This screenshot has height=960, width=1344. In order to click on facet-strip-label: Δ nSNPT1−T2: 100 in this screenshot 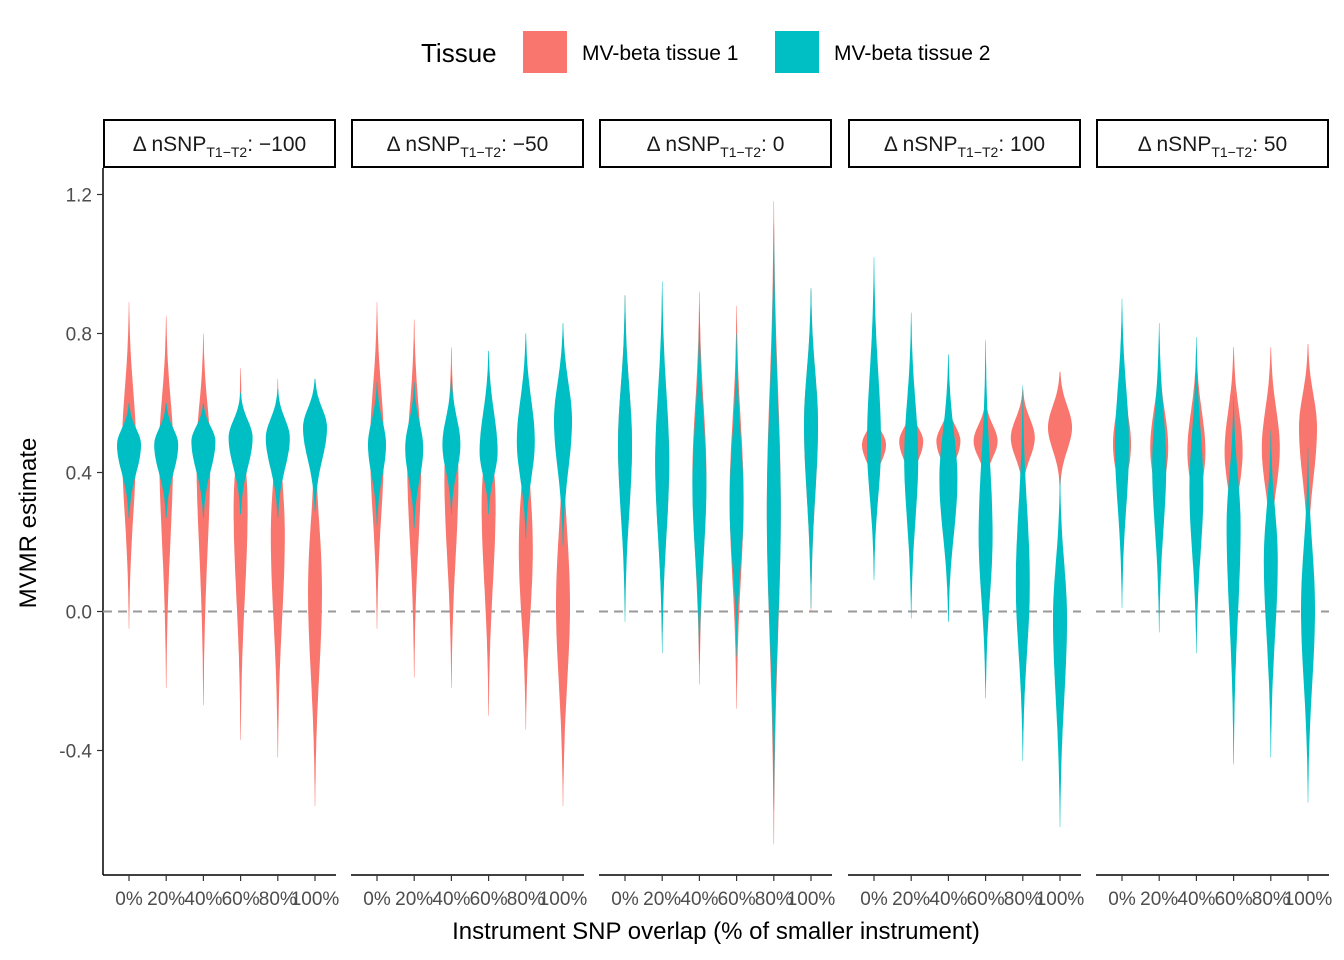, I will do `click(964, 146)`.